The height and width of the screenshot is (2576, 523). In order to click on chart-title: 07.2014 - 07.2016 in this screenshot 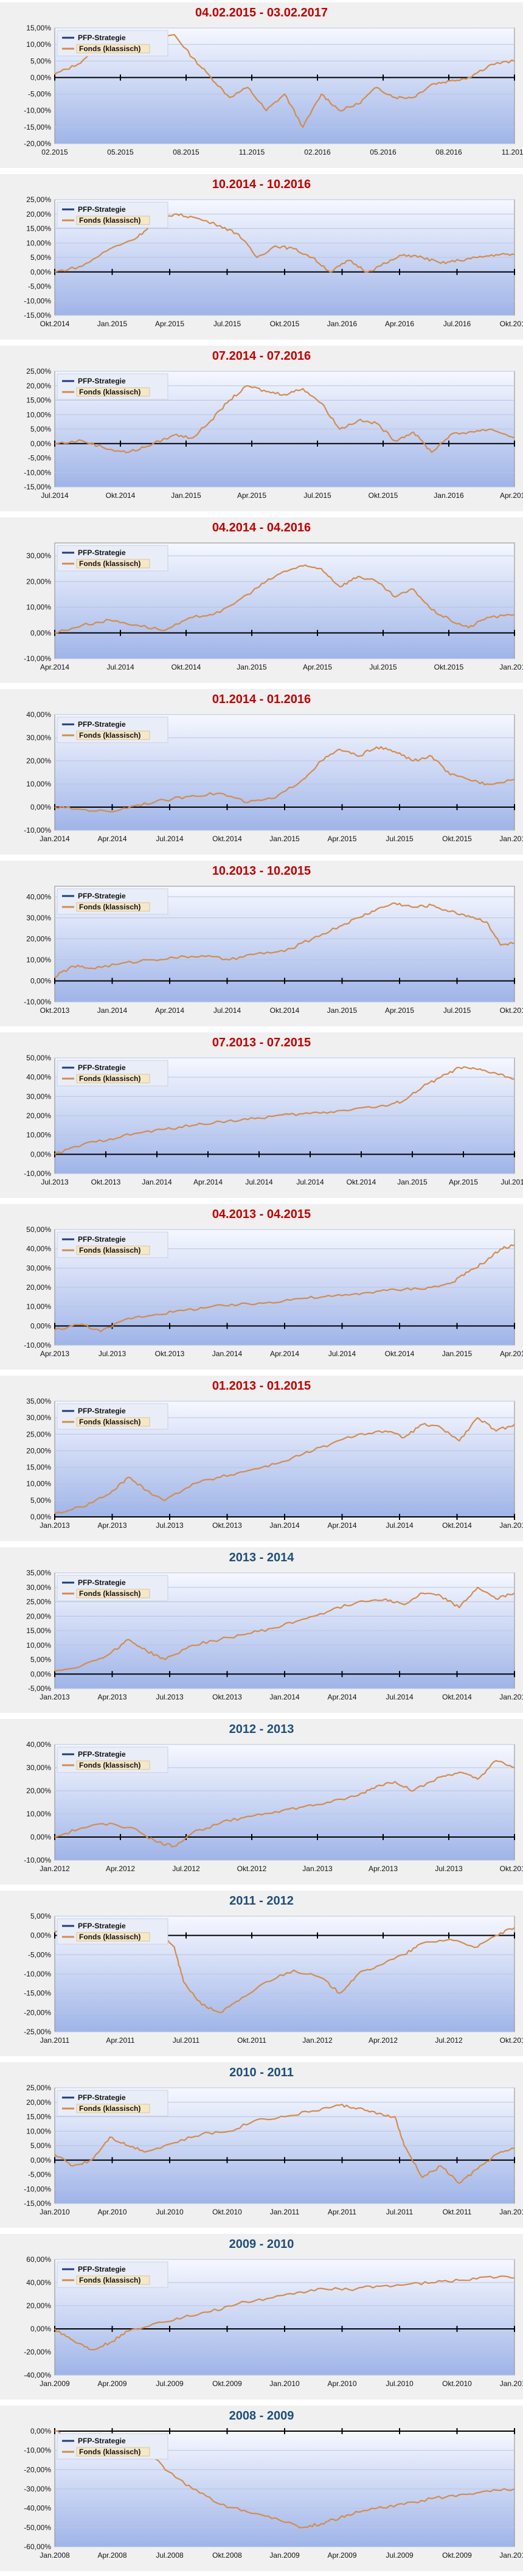, I will do `click(261, 356)`.